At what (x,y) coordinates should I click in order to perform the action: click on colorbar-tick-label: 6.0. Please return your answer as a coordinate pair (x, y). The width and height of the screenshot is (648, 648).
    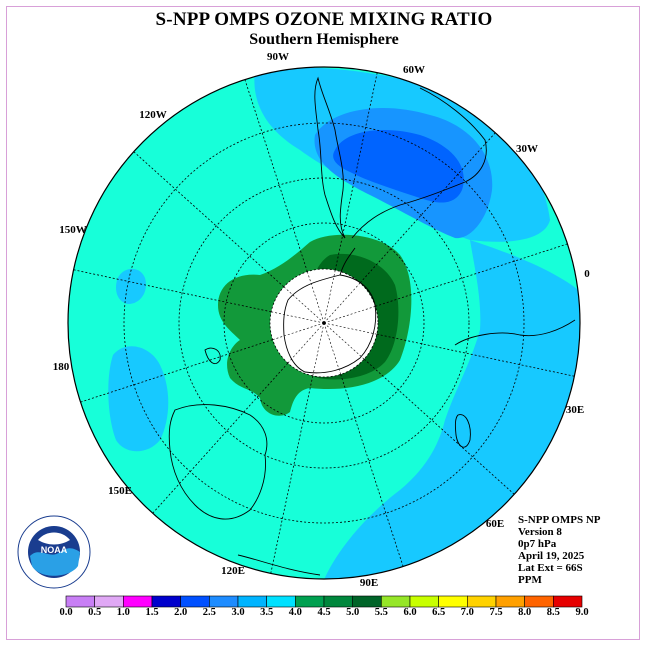
    Looking at the image, I should click on (410, 612).